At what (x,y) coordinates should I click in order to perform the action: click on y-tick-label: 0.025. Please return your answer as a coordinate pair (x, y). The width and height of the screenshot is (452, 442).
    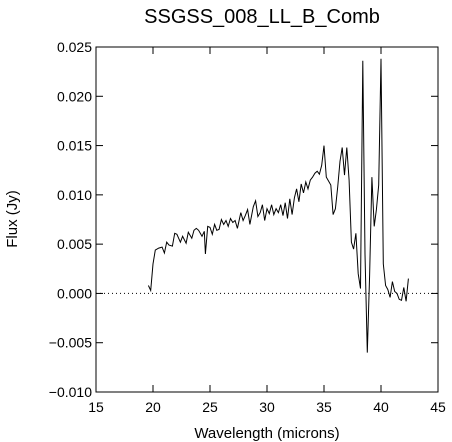
    Looking at the image, I should click on (74, 47).